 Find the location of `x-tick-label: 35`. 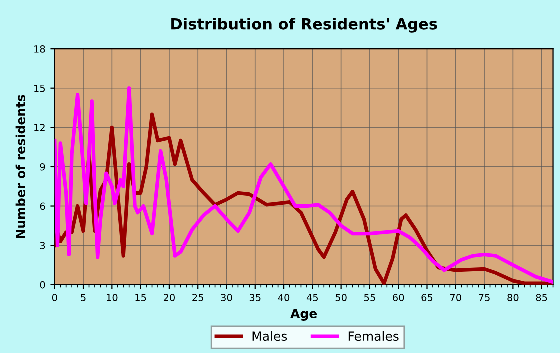

x-tick-label: 35 is located at coordinates (255, 298).